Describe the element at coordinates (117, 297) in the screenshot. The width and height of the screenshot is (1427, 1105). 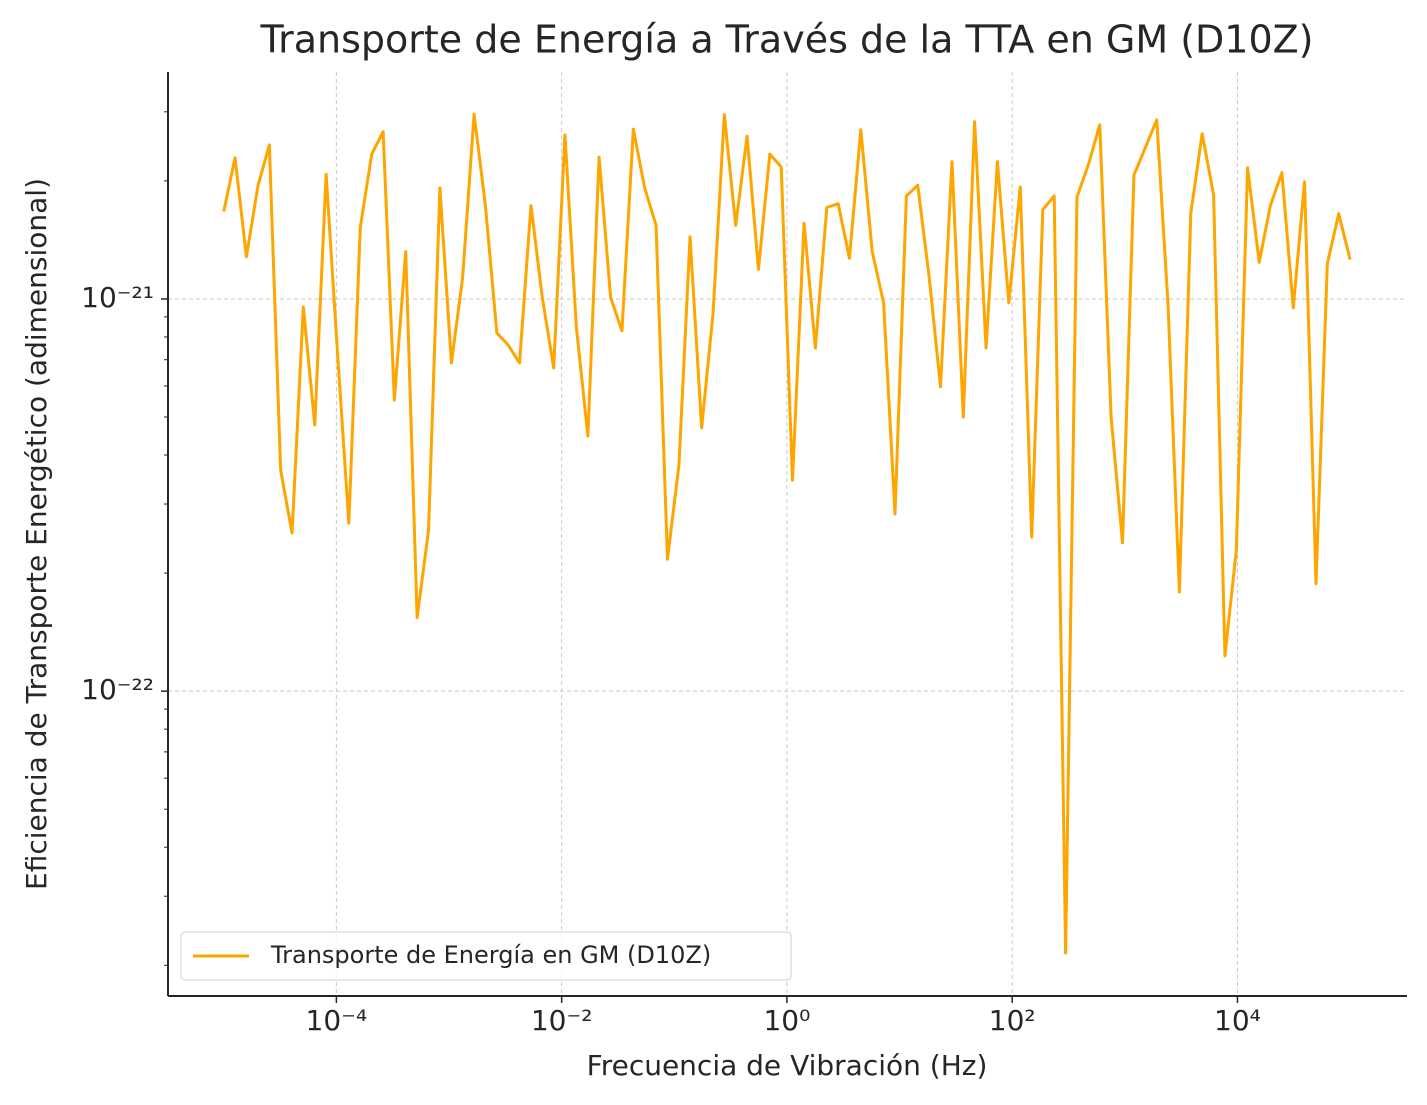
I see `y-tick-label: 10⁻²¹` at that location.